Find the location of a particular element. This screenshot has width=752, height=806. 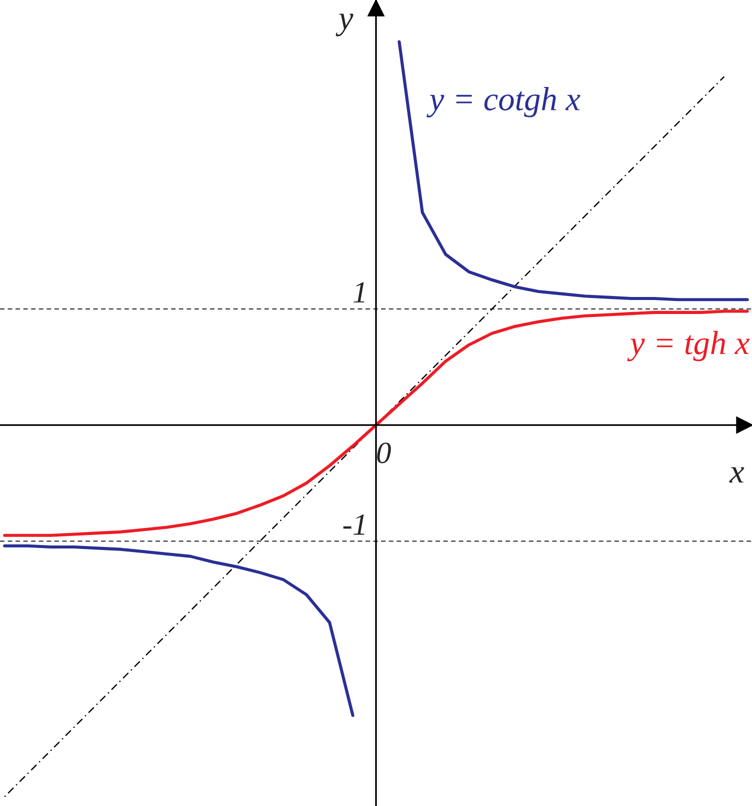

y-axis-title: y is located at coordinates (345, 25).